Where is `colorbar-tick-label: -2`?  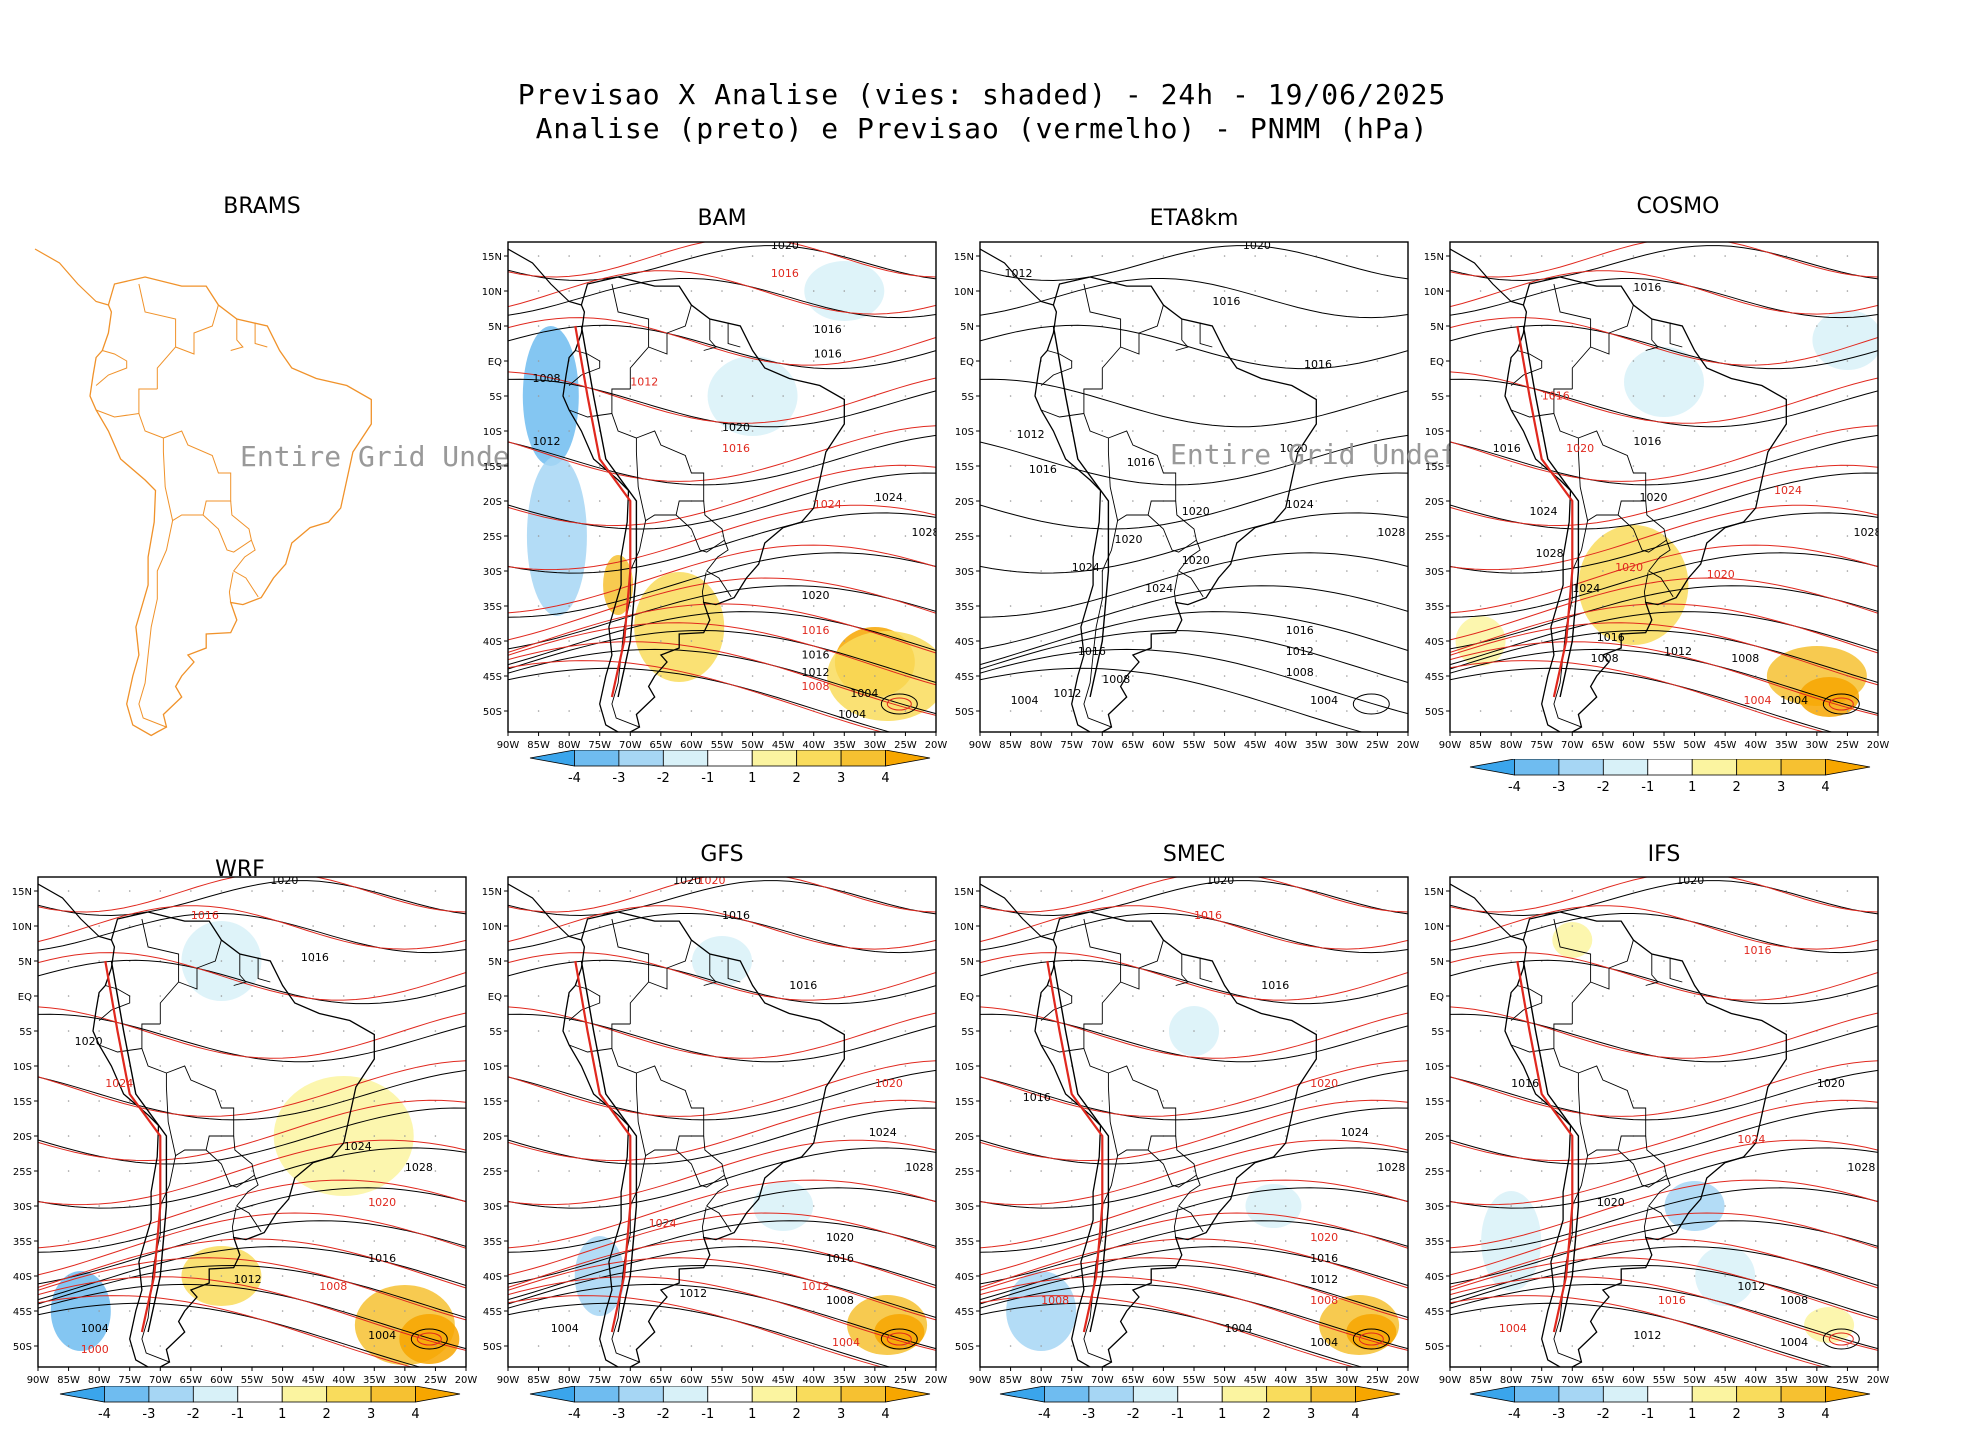
colorbar-tick-label: -2 is located at coordinates (663, 778).